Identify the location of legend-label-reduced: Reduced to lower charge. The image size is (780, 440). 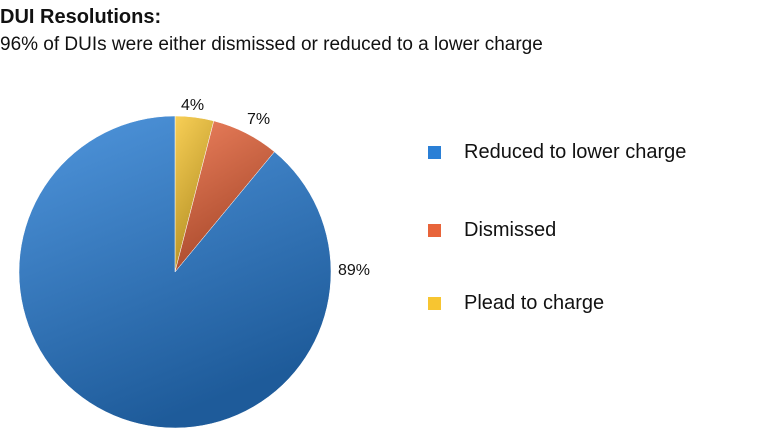
(575, 151).